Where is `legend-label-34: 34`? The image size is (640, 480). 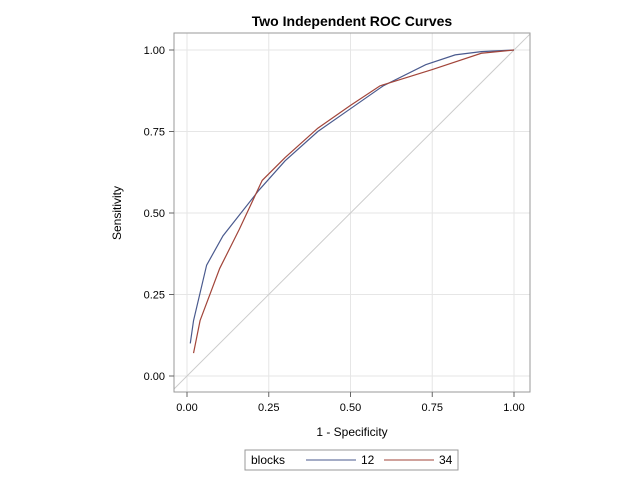 legend-label-34: 34 is located at coordinates (446, 460).